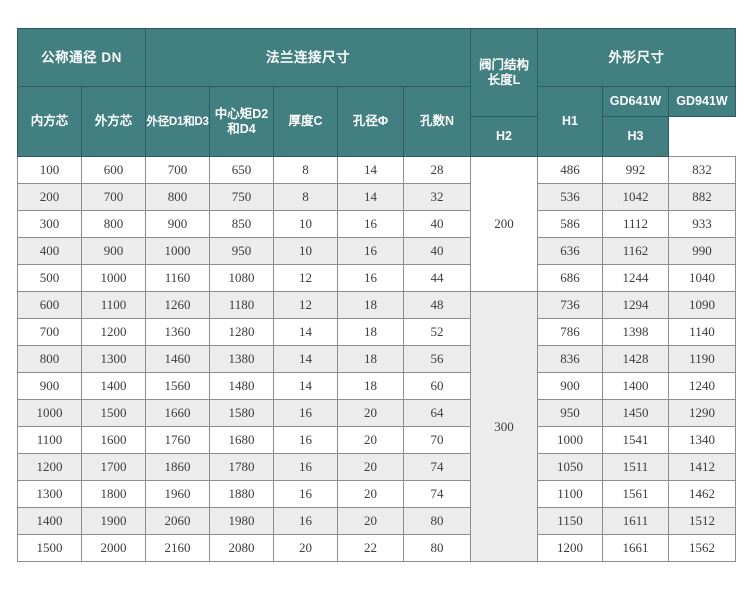 This screenshot has width=750, height=606. What do you see at coordinates (113, 548) in the screenshot?
I see `cell-outer: 2000` at bounding box center [113, 548].